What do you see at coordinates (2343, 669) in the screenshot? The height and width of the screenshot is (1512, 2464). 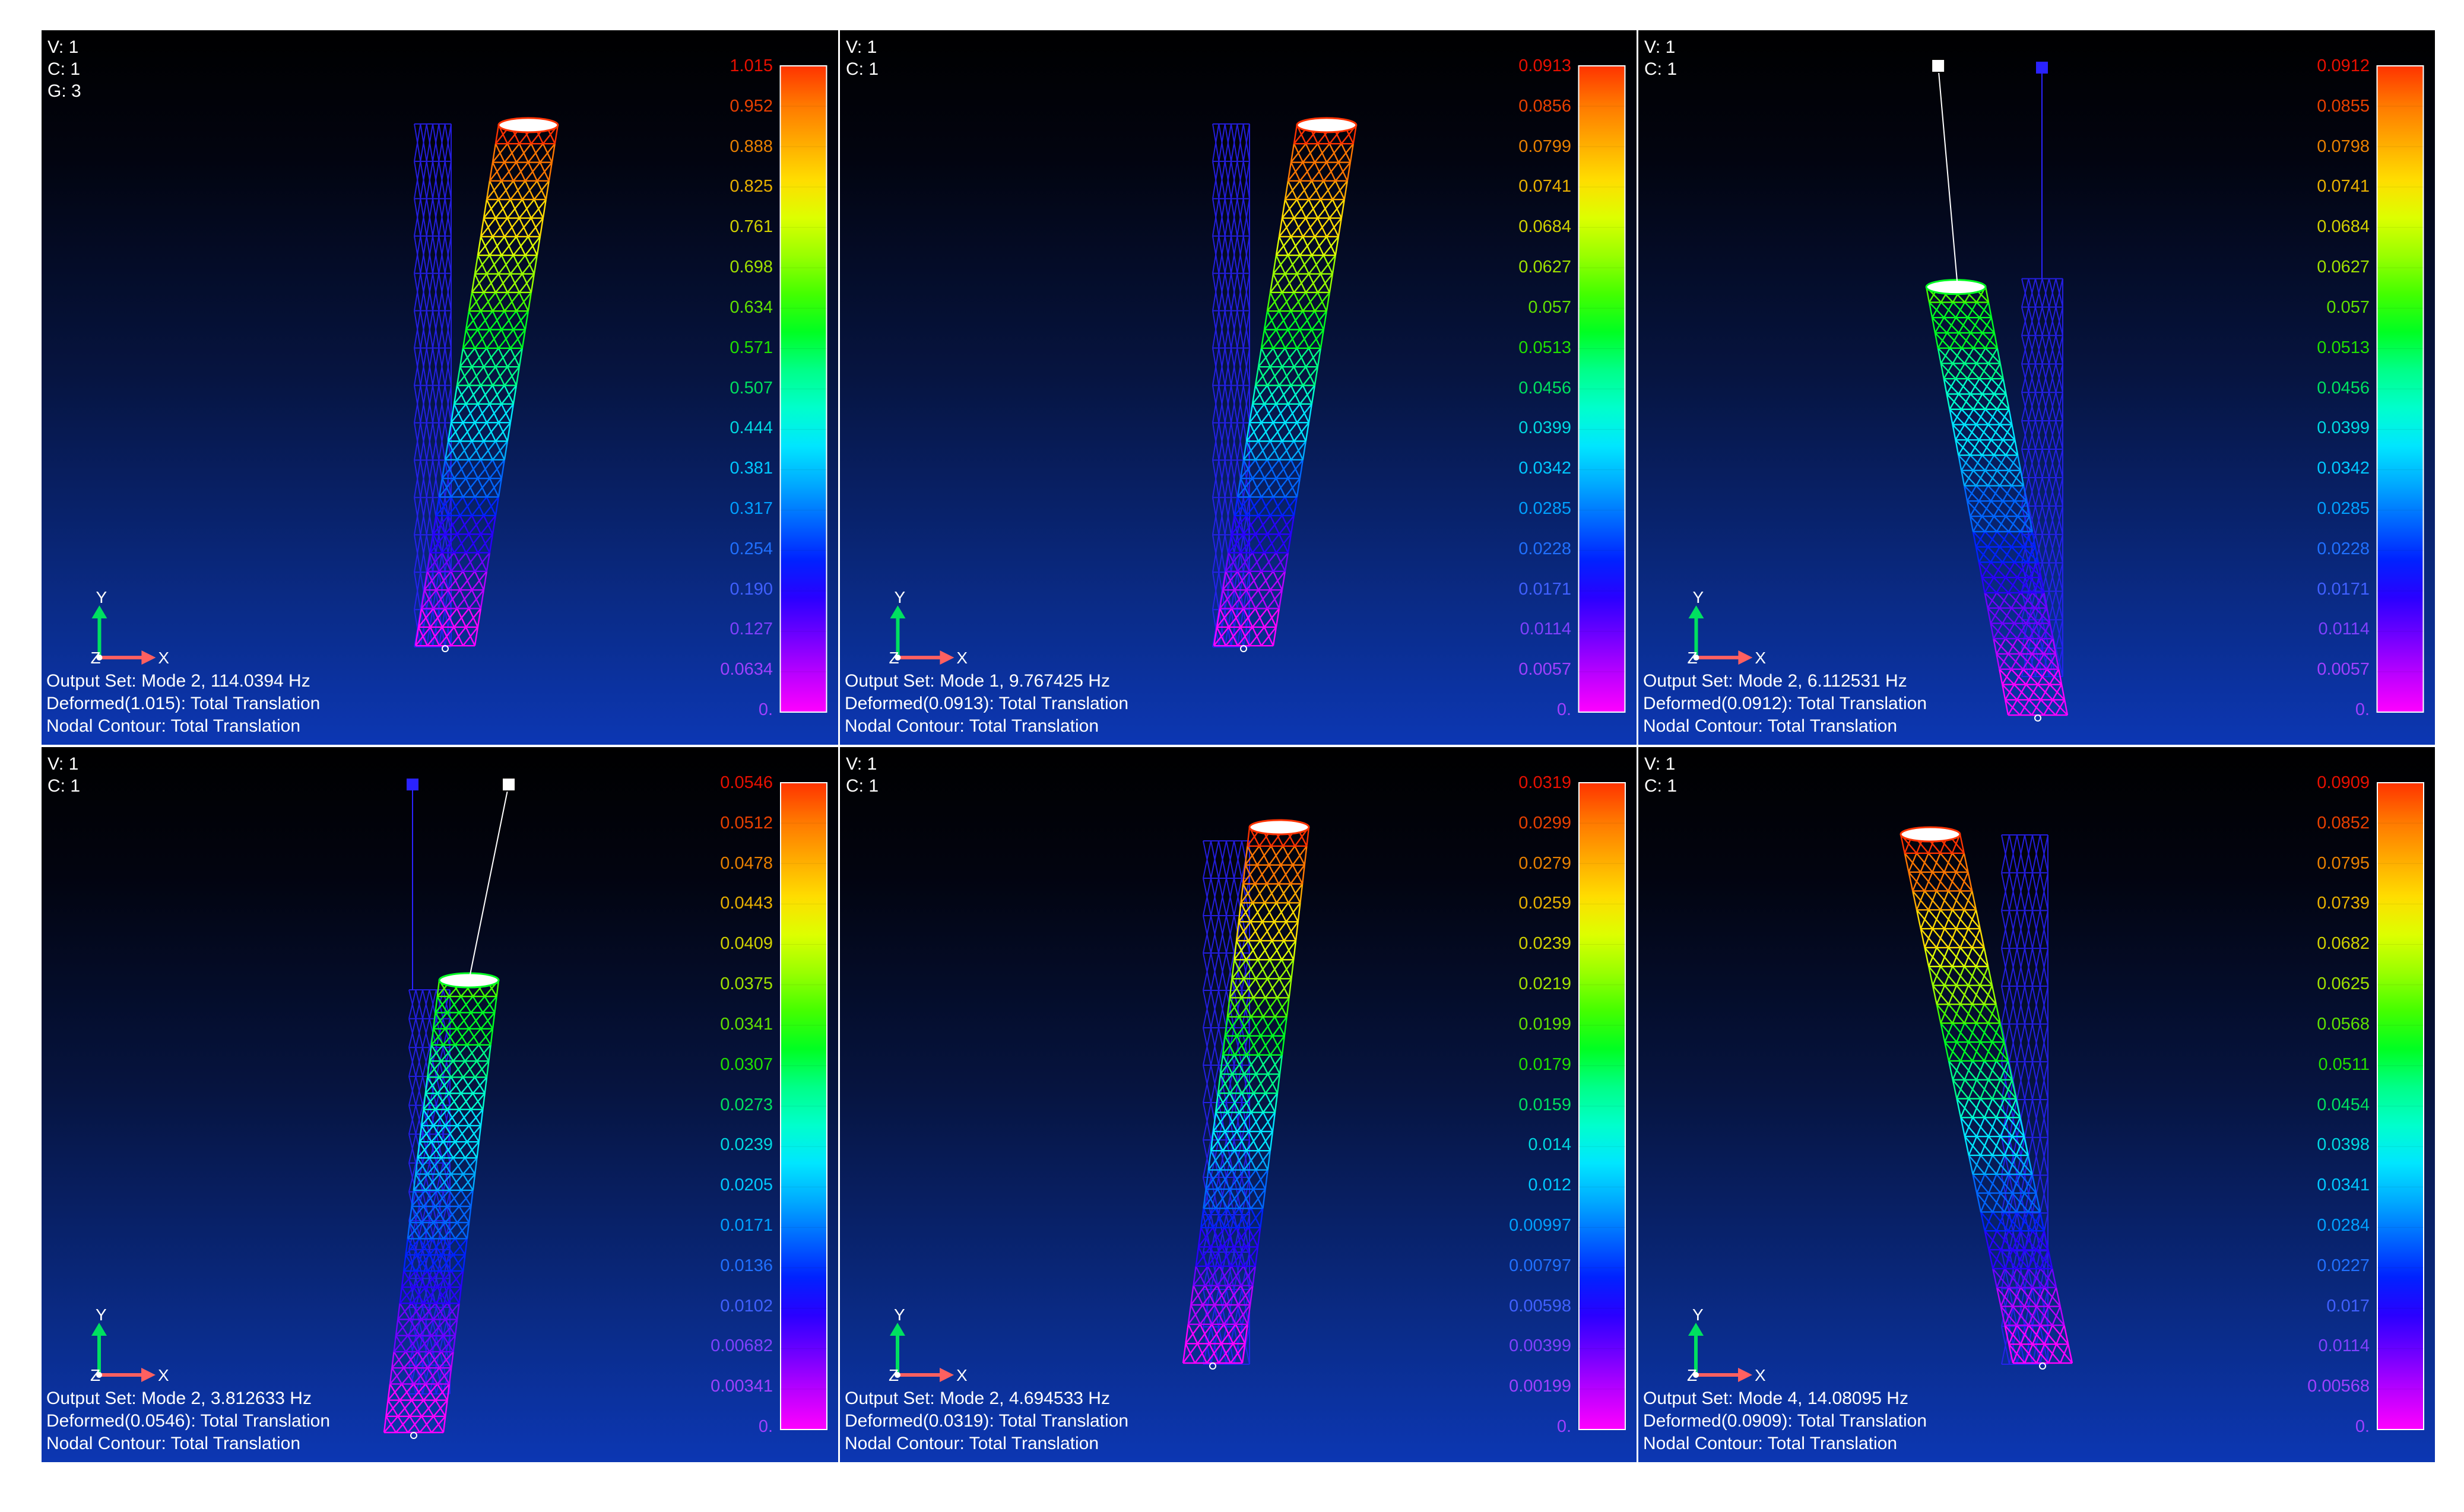 I see `scale-tick-label: 0.0057` at bounding box center [2343, 669].